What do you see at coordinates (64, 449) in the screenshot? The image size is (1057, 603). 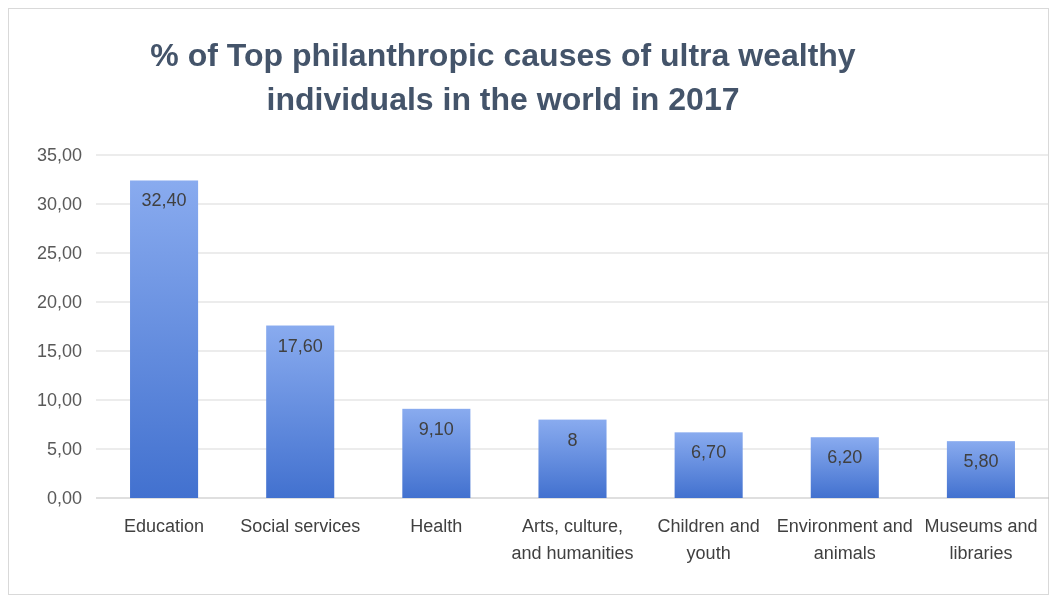 I see `y-tick-label: 5,00` at bounding box center [64, 449].